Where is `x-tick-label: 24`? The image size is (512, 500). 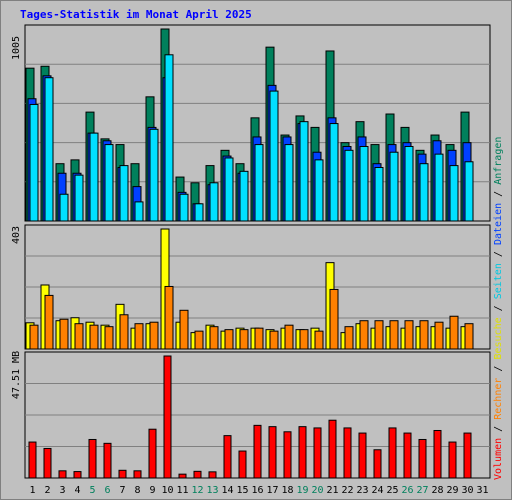 x-tick-label: 24 is located at coordinates (377, 490).